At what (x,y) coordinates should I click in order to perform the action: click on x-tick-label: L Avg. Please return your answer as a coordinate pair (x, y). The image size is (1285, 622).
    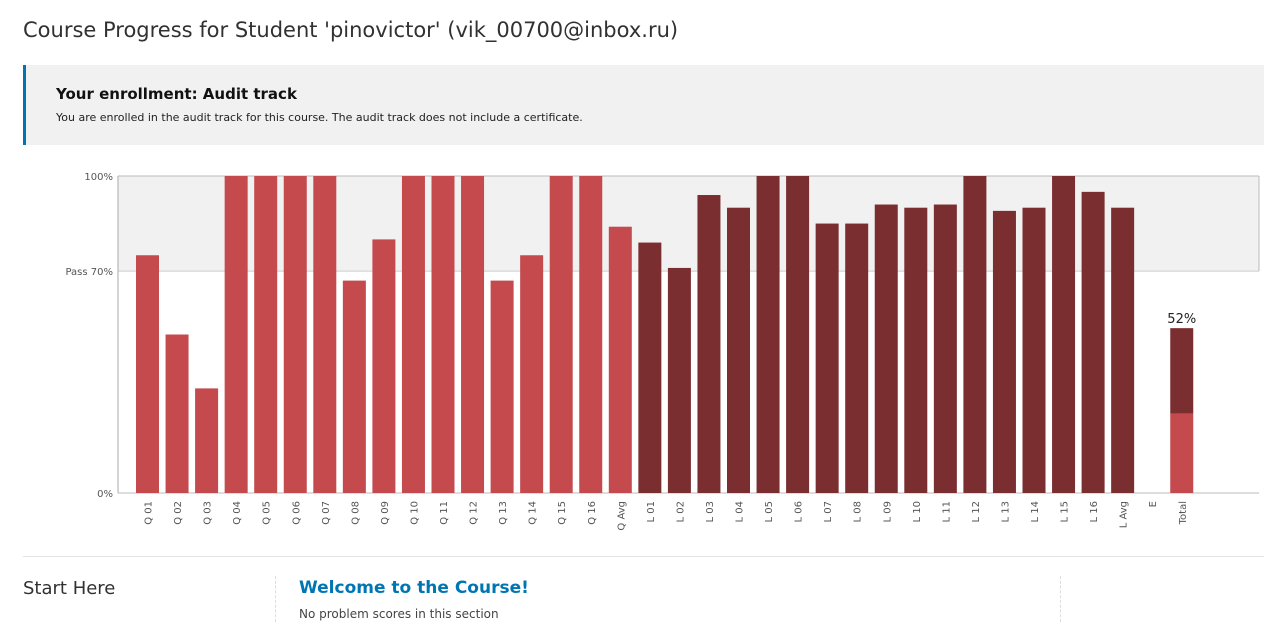
    Looking at the image, I should click on (1124, 514).